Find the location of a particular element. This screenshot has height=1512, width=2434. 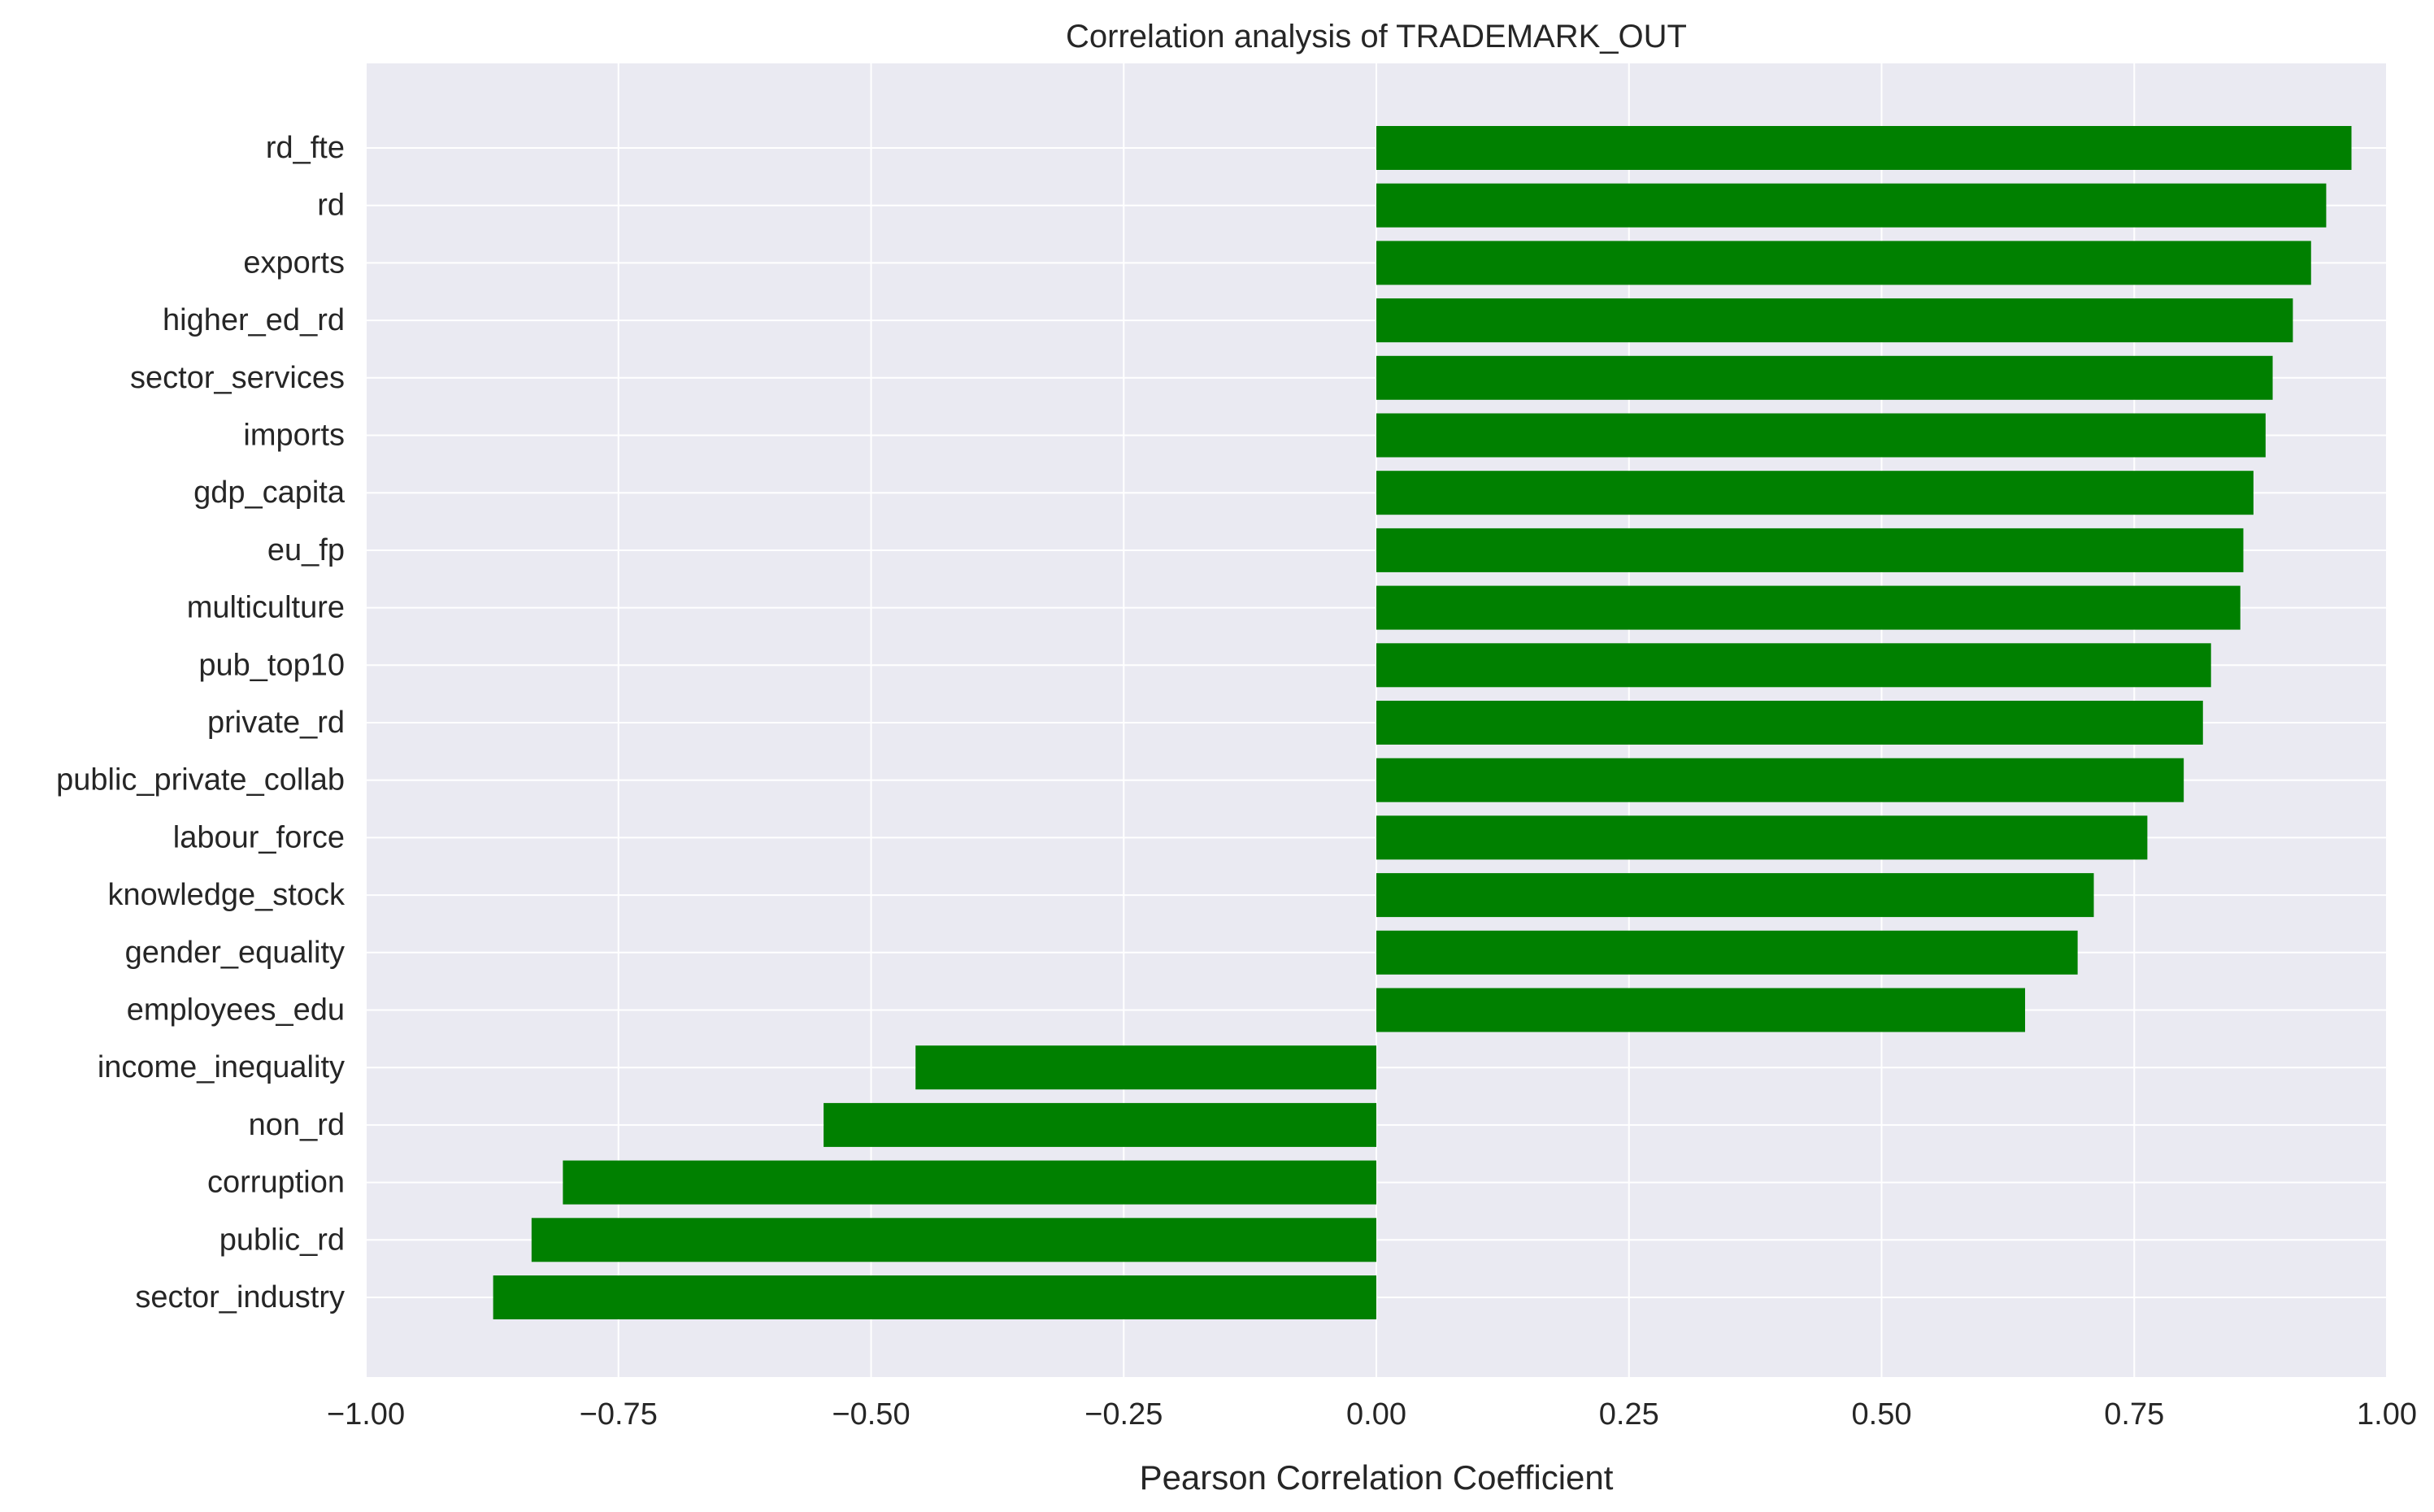

x-tick-label: −0.50 is located at coordinates (871, 1414).